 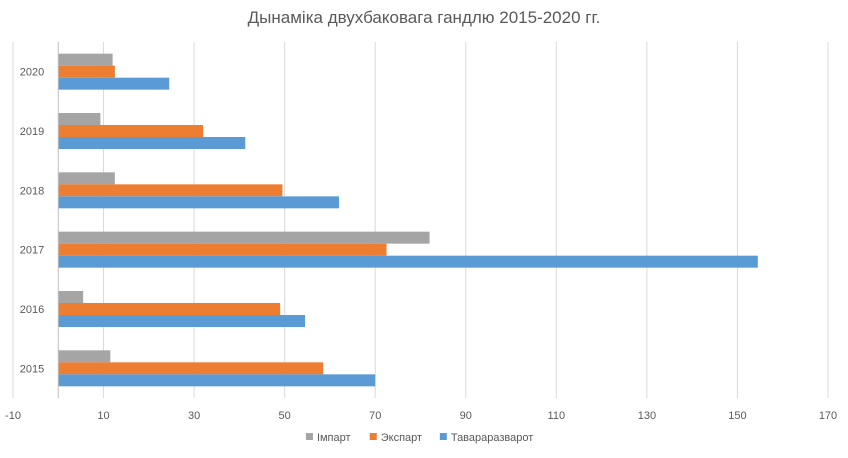 I want to click on legend: Імпарт Экспарт Тавараразварот, so click(x=419, y=438).